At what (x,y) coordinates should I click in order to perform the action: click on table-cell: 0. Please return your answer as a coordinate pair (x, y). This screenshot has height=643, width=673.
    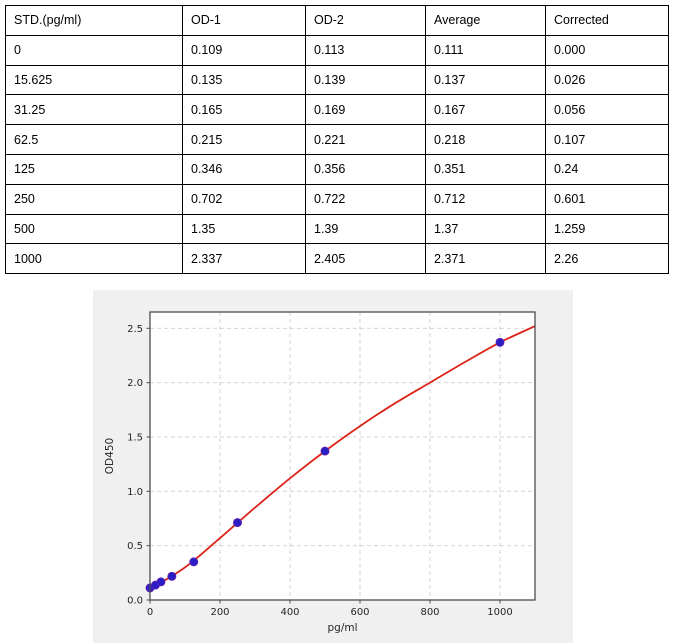
    Looking at the image, I should click on (94, 50).